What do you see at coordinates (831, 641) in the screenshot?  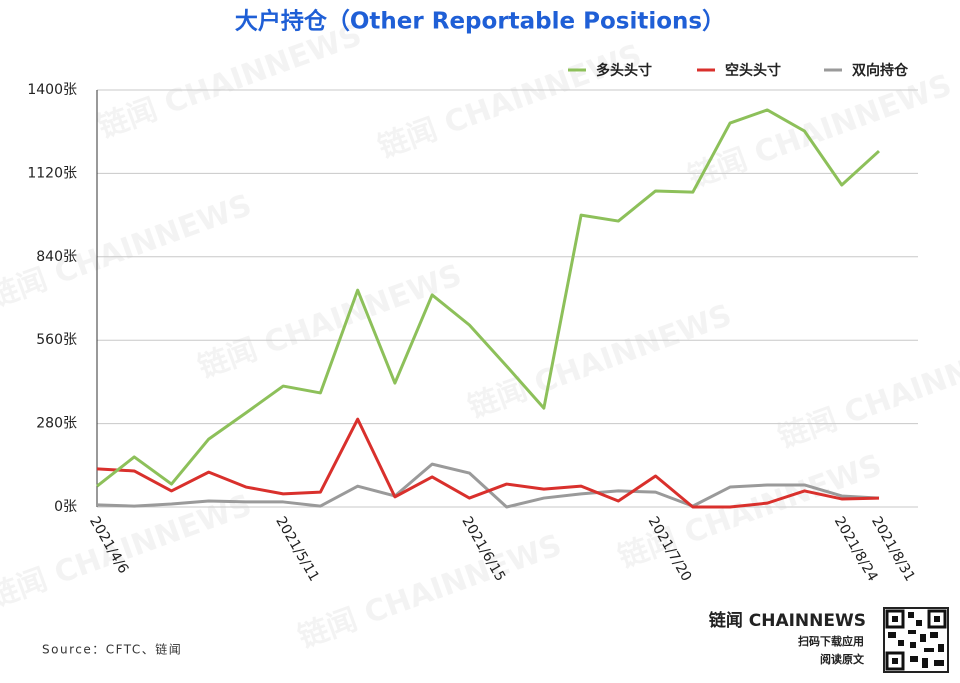 I see `brand-sub: 扫码下载应用` at bounding box center [831, 641].